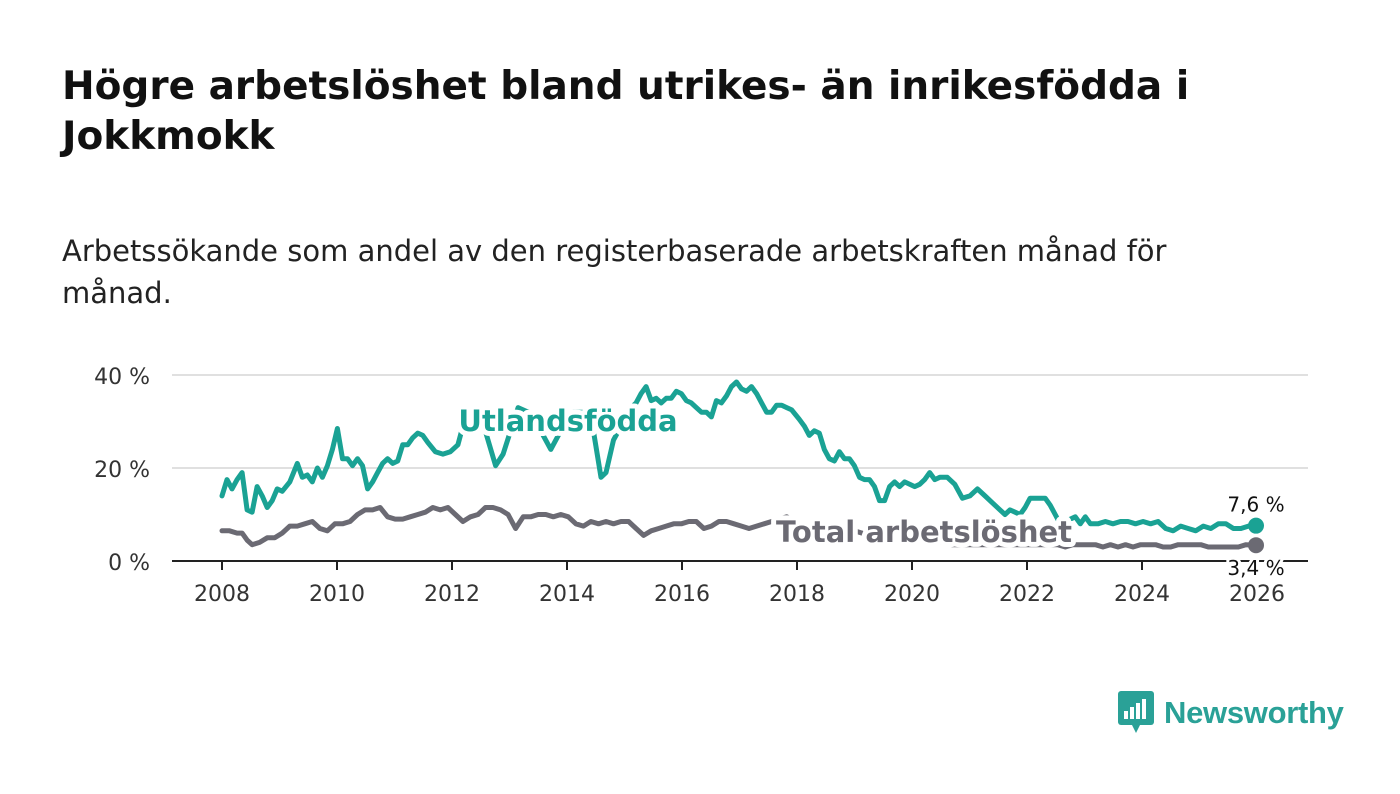  What do you see at coordinates (912, 594) in the screenshot?
I see `x-tick-label: 2020` at bounding box center [912, 594].